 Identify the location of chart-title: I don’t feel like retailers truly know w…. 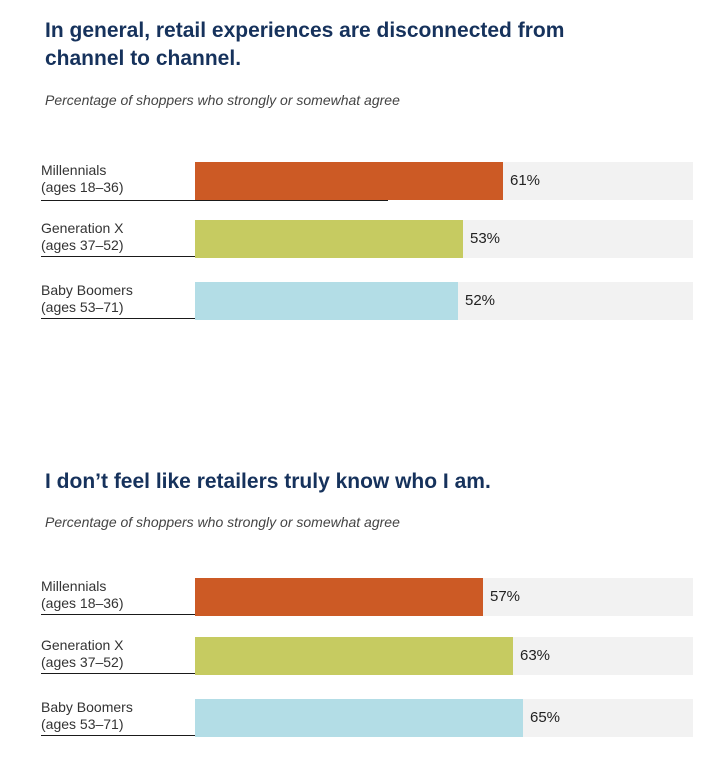
(268, 481).